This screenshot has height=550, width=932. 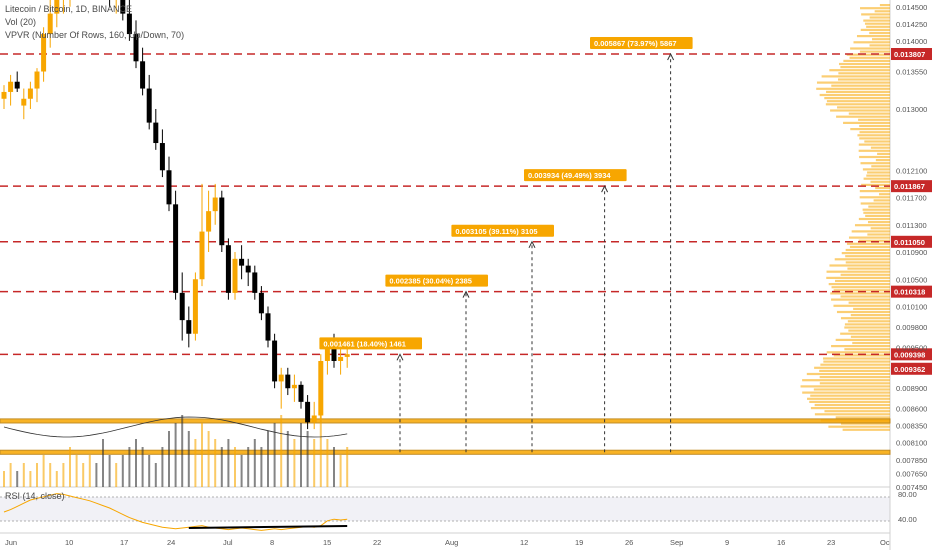 What do you see at coordinates (635, 43) in the screenshot?
I see `target-label-text: 0.005867 (73.97%) 5867` at bounding box center [635, 43].